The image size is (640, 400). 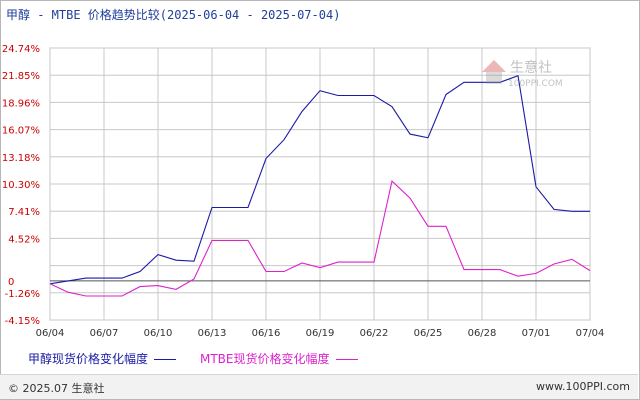 What do you see at coordinates (88, 359) in the screenshot?
I see `legend-label-series1: 甲醇现货价格变化幅度` at bounding box center [88, 359].